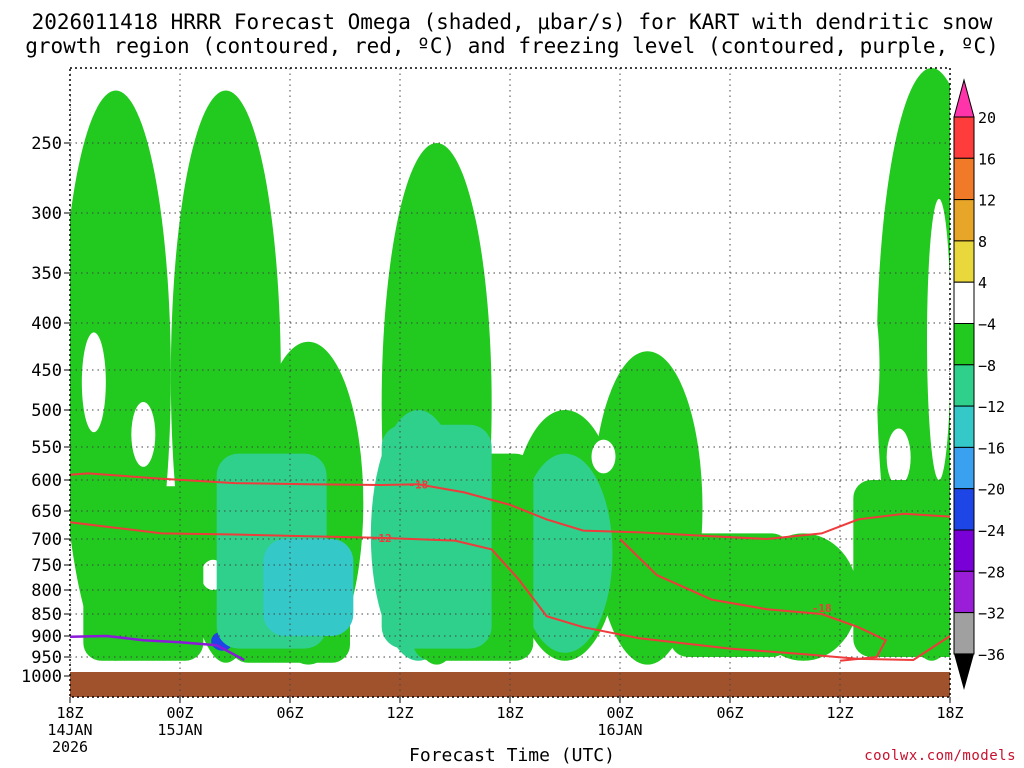  Describe the element at coordinates (157, 648) in the screenshot. I see `freezing-level-contour` at that location.